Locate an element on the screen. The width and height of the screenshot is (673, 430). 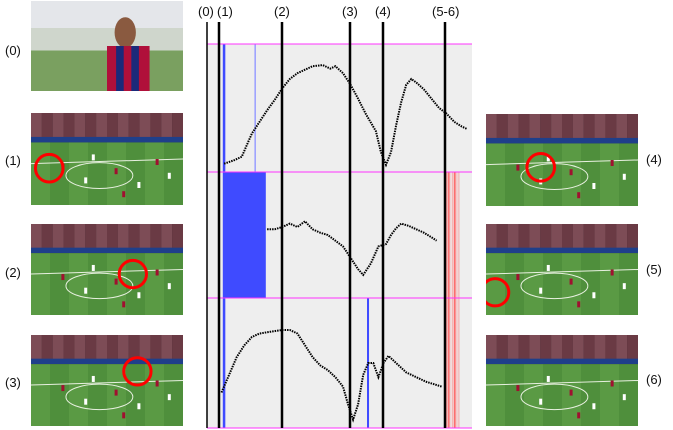
thumbnail-label: (6) is located at coordinates (654, 379).